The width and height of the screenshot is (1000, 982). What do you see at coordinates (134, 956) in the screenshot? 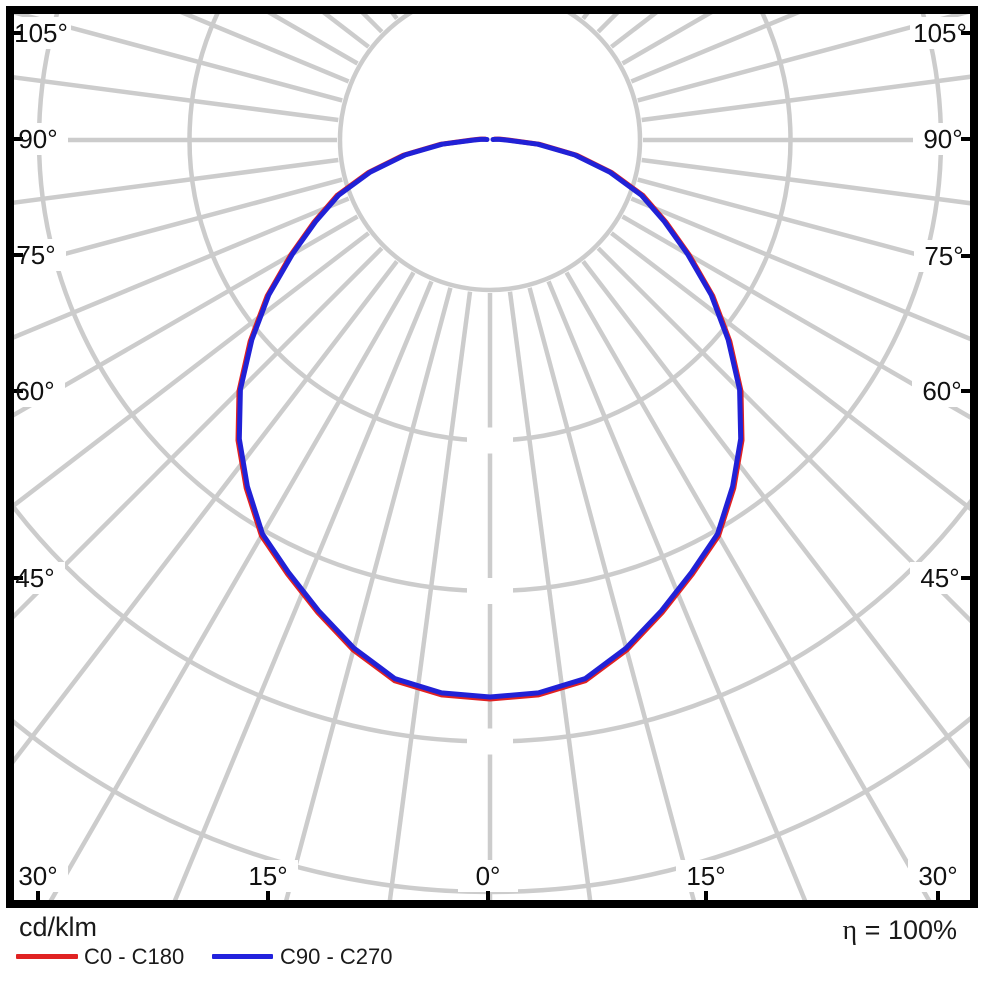
I see `legend-label-c0-c180: C0 - C180` at bounding box center [134, 956].